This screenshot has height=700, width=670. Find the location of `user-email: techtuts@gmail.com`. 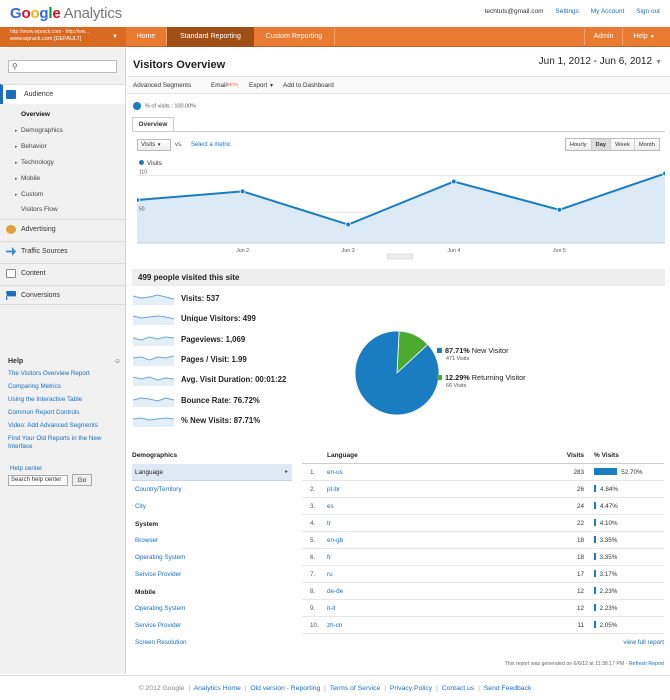

user-email: techtuts@gmail.com is located at coordinates (514, 11).